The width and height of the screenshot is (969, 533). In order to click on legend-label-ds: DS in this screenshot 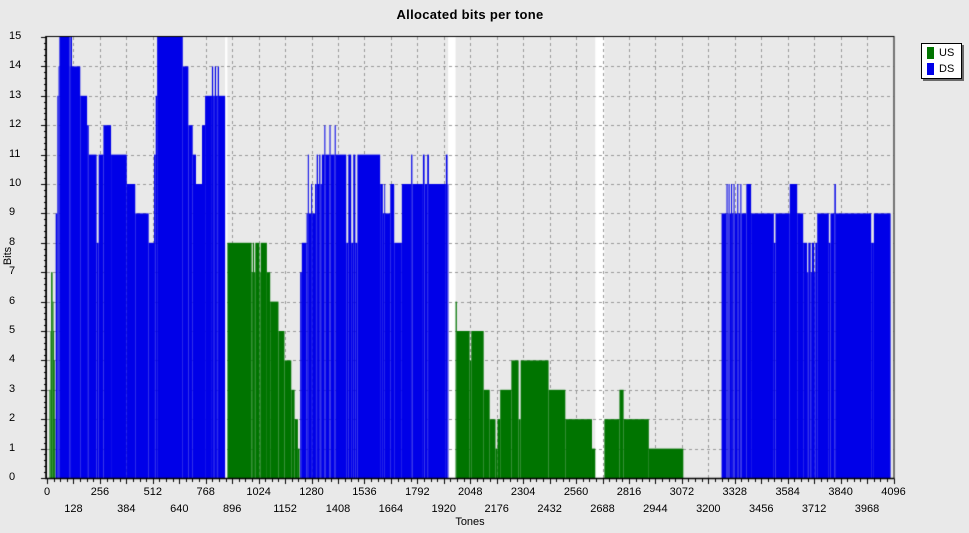, I will do `click(947, 68)`.